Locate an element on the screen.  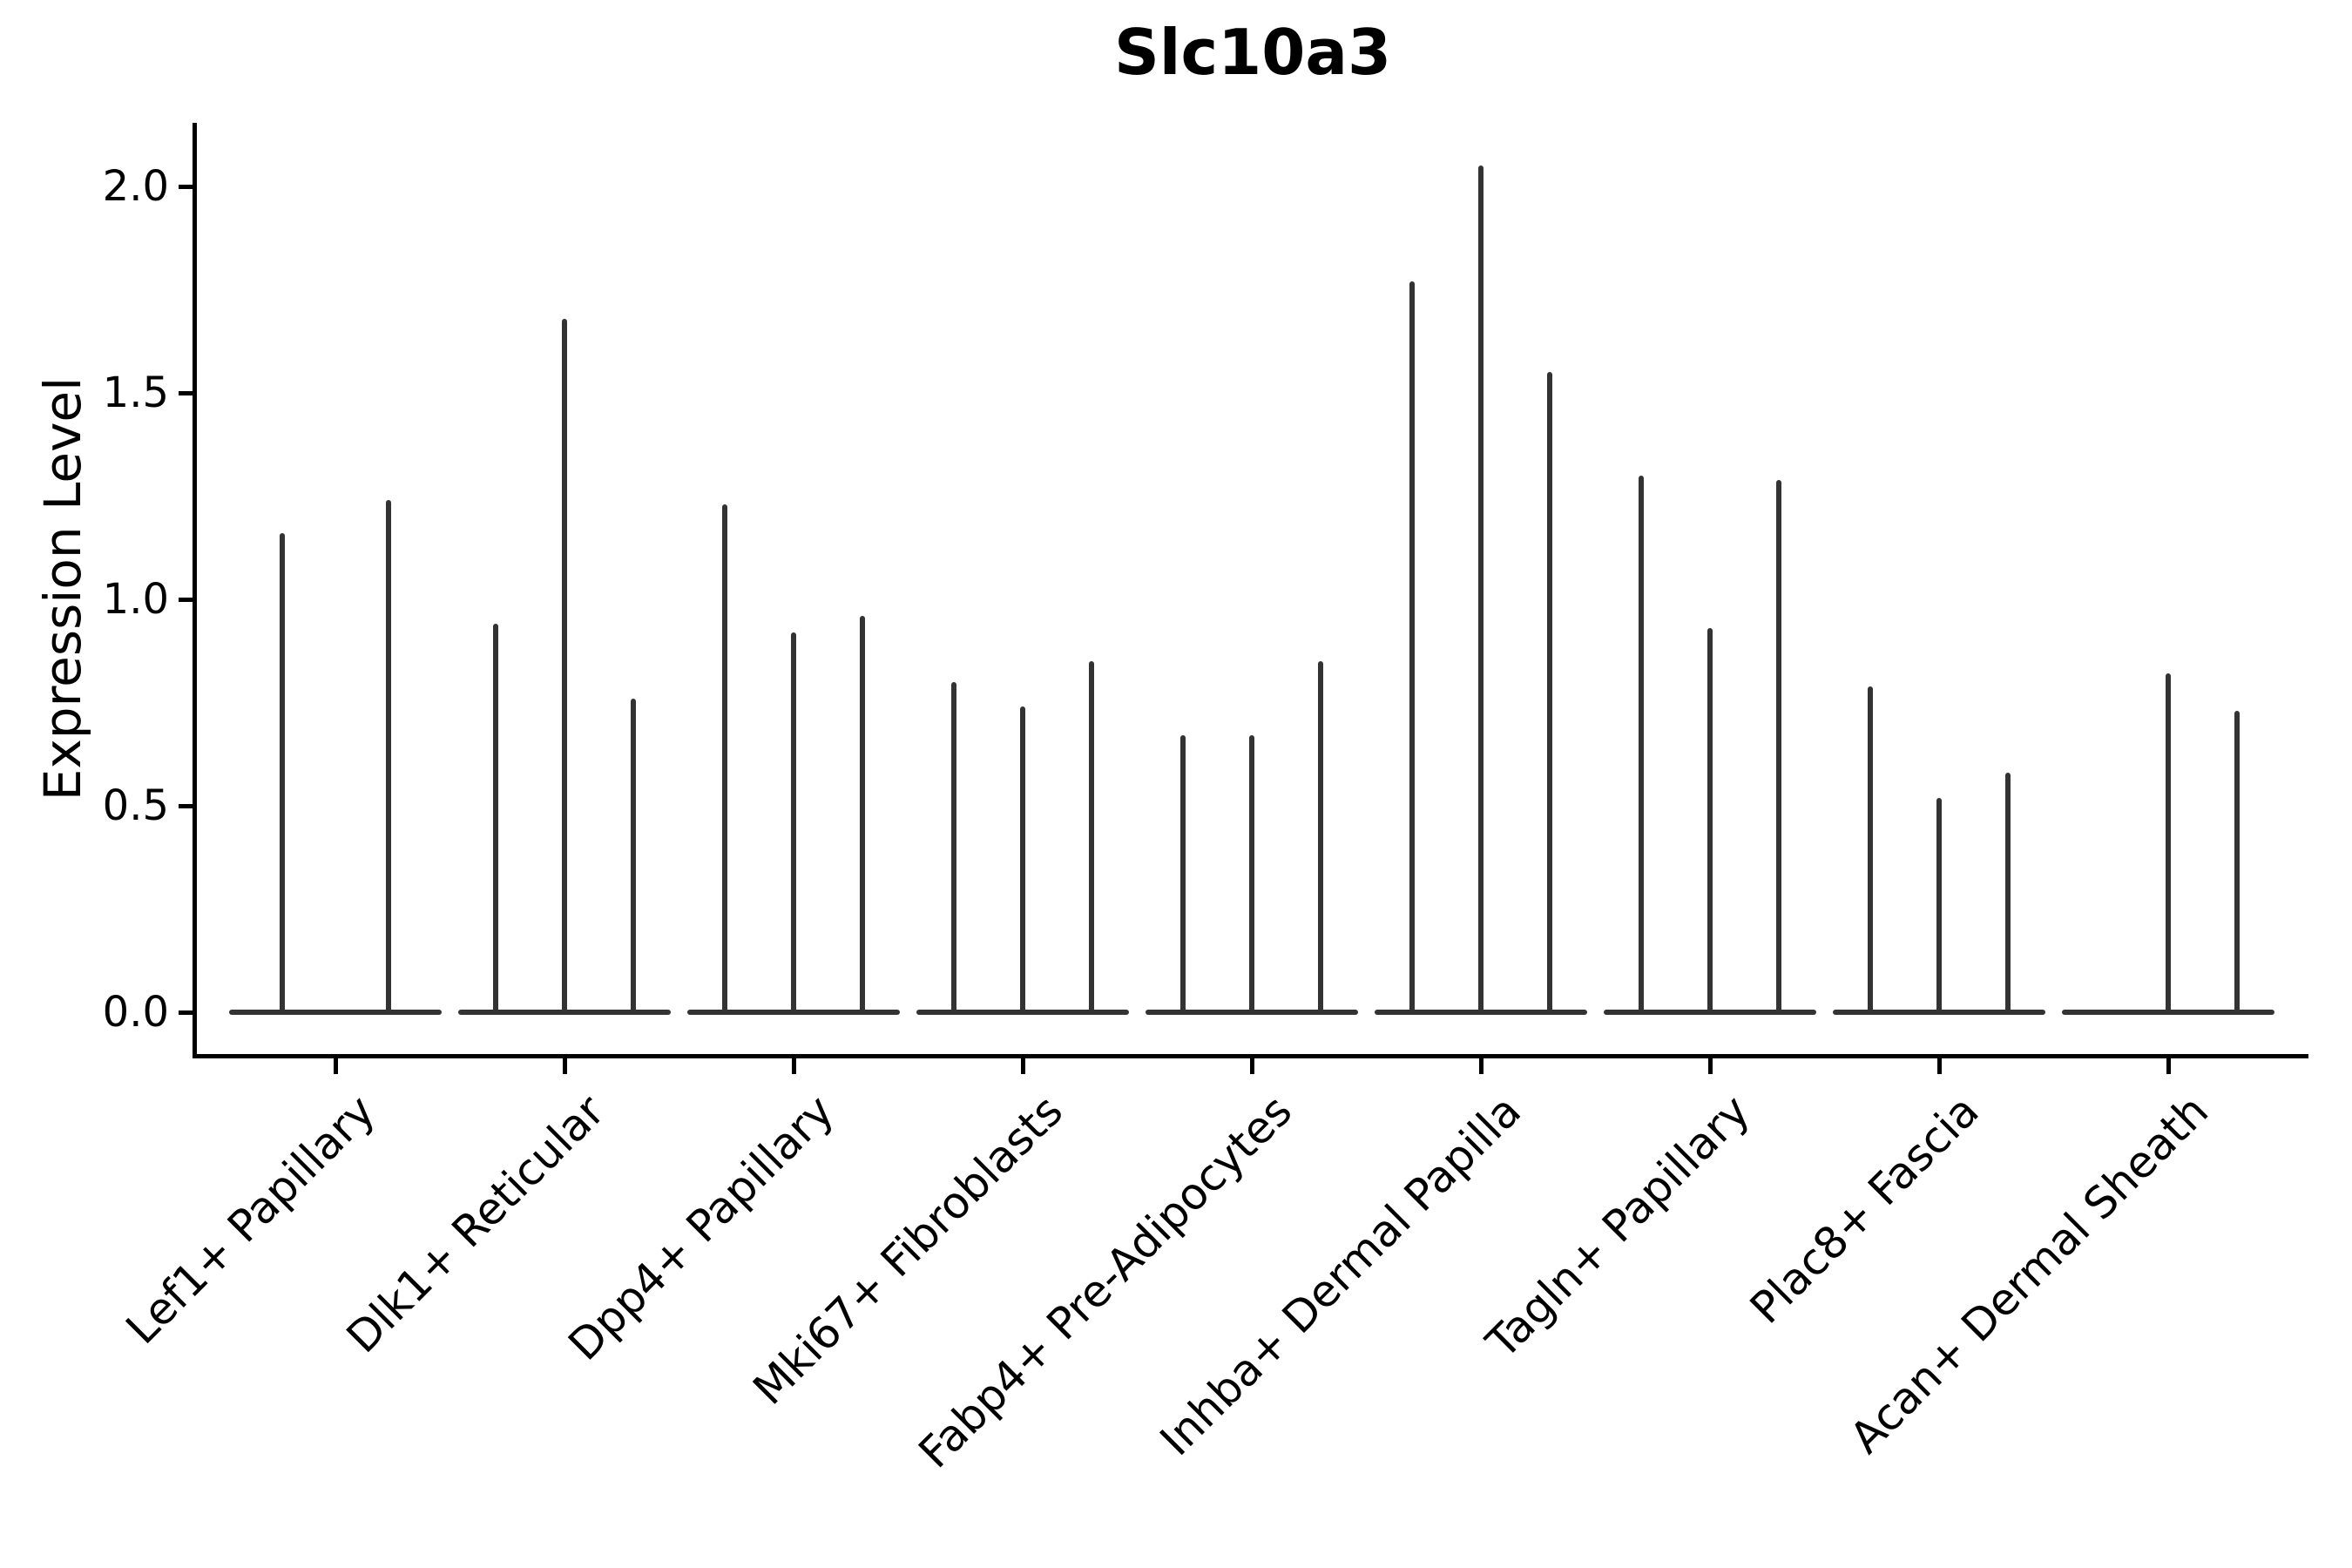
violin-baseline is located at coordinates (335, 1013).